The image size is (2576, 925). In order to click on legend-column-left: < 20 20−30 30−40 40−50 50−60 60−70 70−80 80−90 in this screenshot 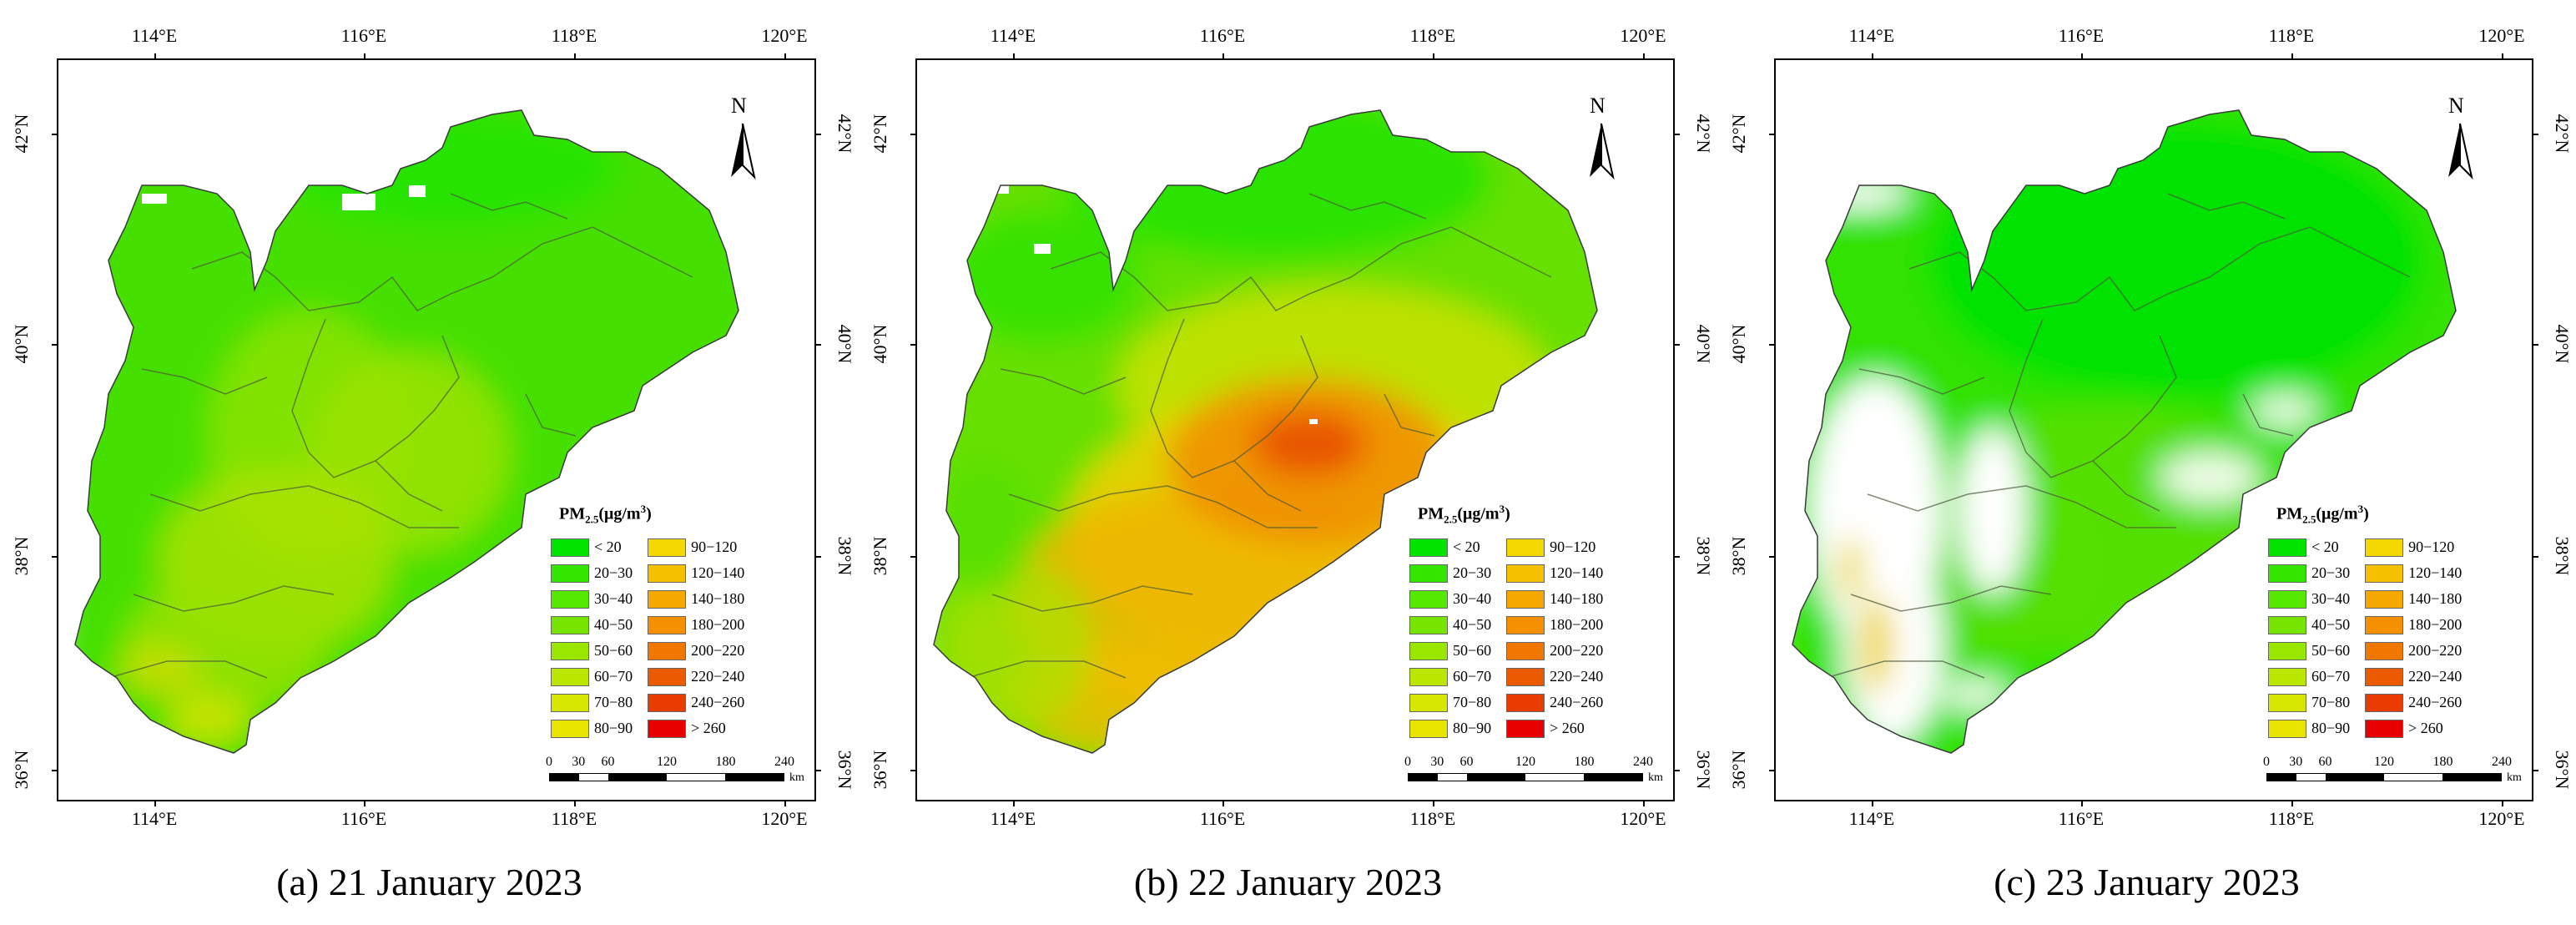, I will do `click(592, 638)`.